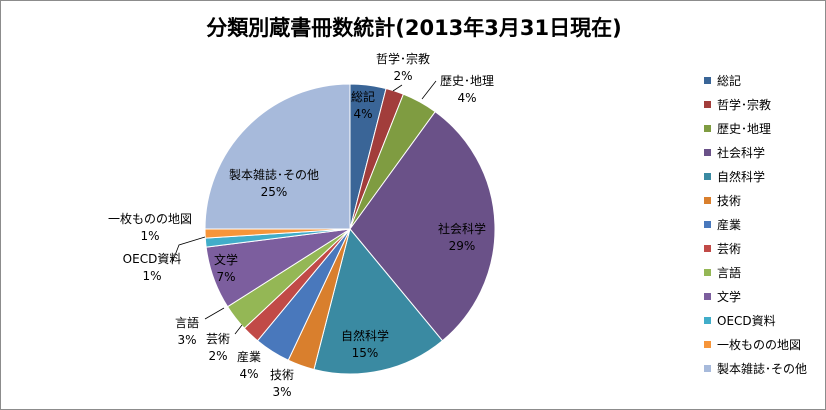 The height and width of the screenshot is (410, 826). Describe the element at coordinates (729, 249) in the screenshot. I see `legend-label-8: 芸術` at that location.